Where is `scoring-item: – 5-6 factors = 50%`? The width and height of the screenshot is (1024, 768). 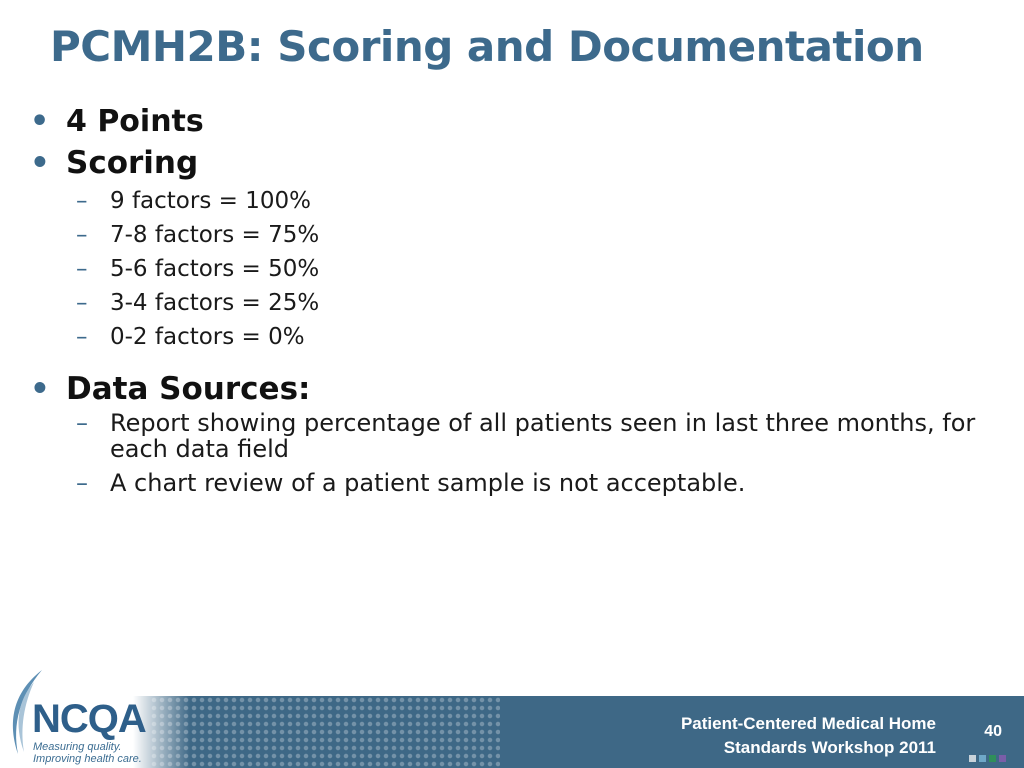
scoring-item: – 5-6 factors = 50% is located at coordinates (507, 269).